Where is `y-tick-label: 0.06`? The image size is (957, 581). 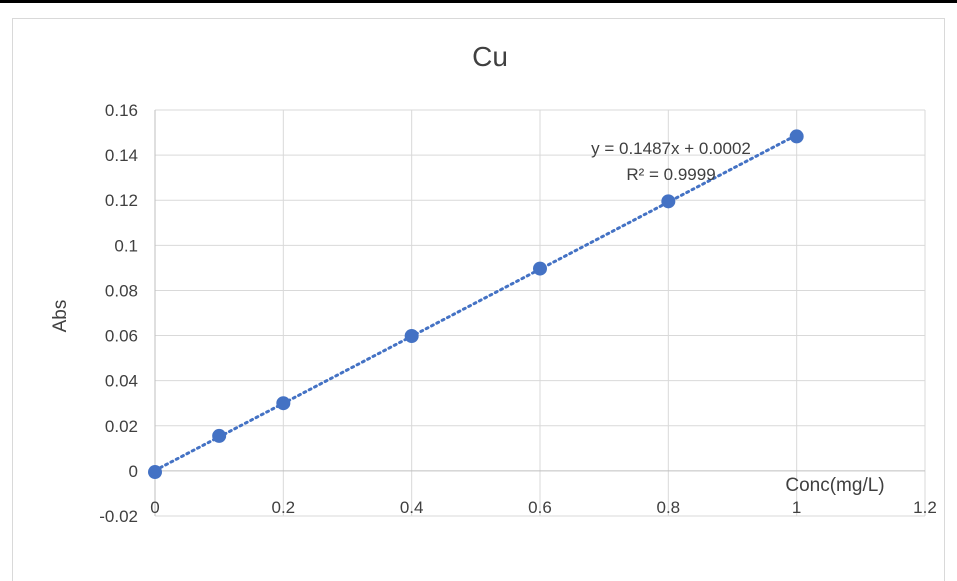 y-tick-label: 0.06 is located at coordinates (121, 336).